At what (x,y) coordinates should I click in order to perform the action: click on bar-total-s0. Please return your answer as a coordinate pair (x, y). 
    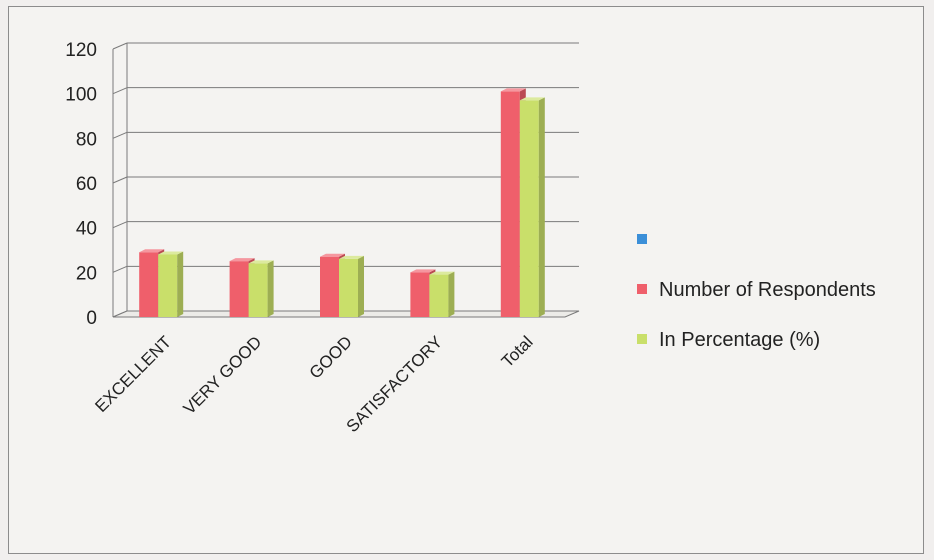
    Looking at the image, I should click on (510, 204).